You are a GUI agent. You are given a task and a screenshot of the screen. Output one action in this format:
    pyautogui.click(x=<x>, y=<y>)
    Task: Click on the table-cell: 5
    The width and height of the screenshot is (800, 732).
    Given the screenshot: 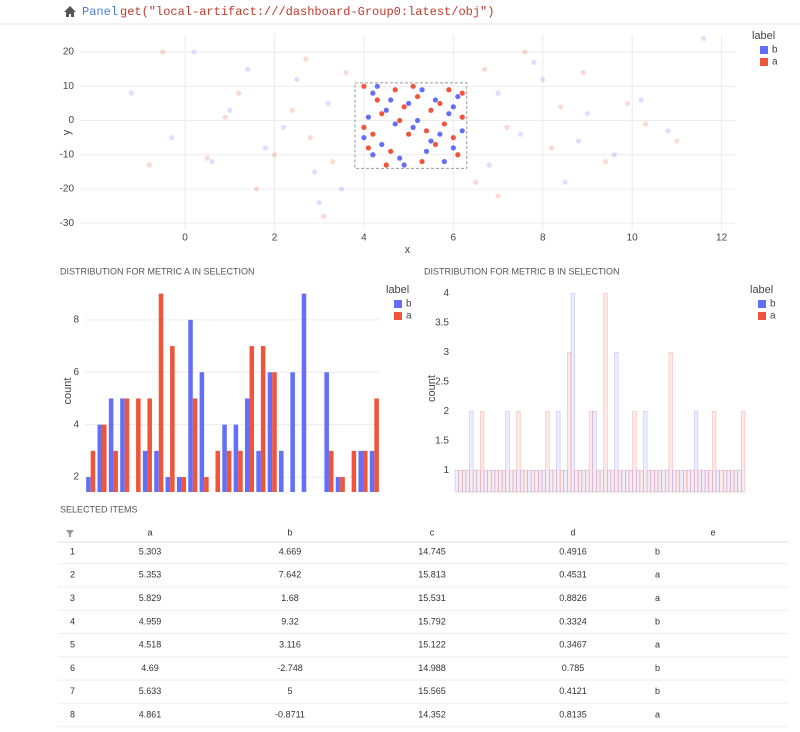 What is the action you would take?
    pyautogui.click(x=289, y=691)
    